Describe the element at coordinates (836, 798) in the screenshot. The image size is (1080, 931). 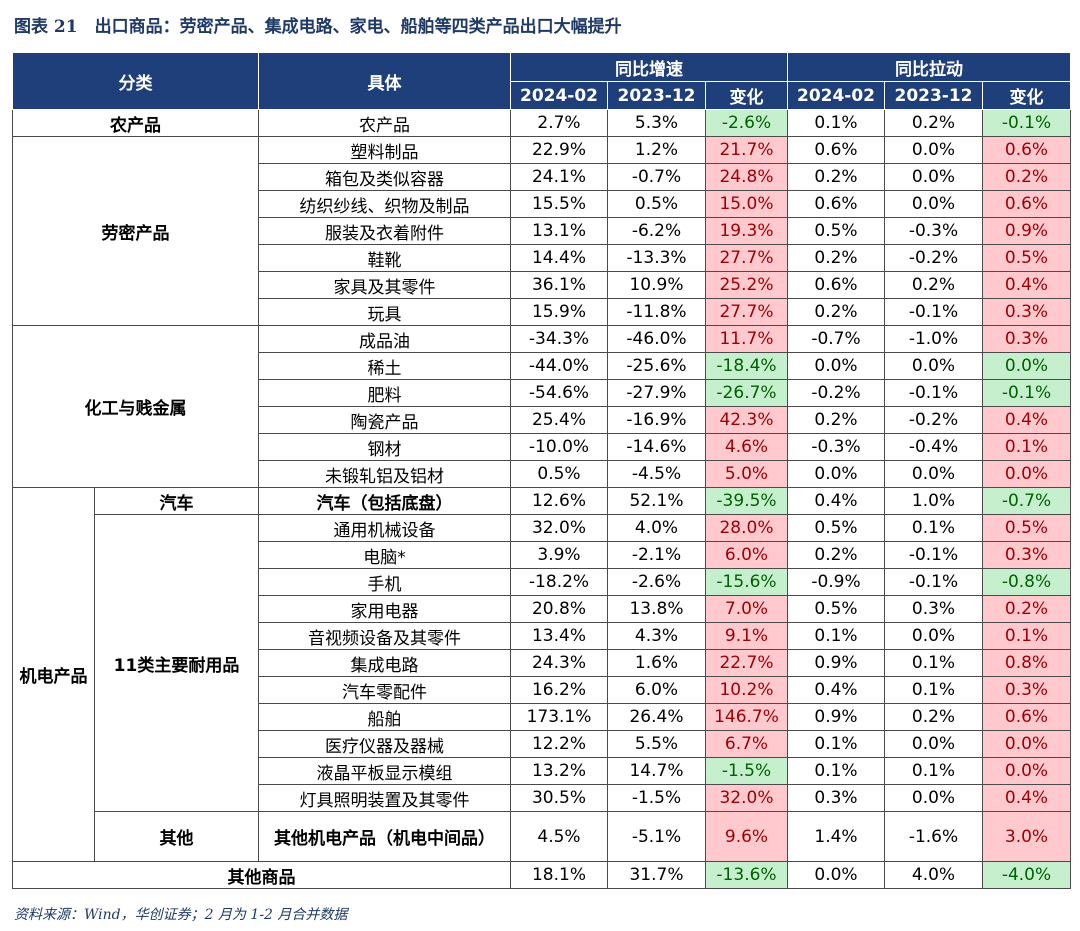
I see `value-p1: 0.3%` at that location.